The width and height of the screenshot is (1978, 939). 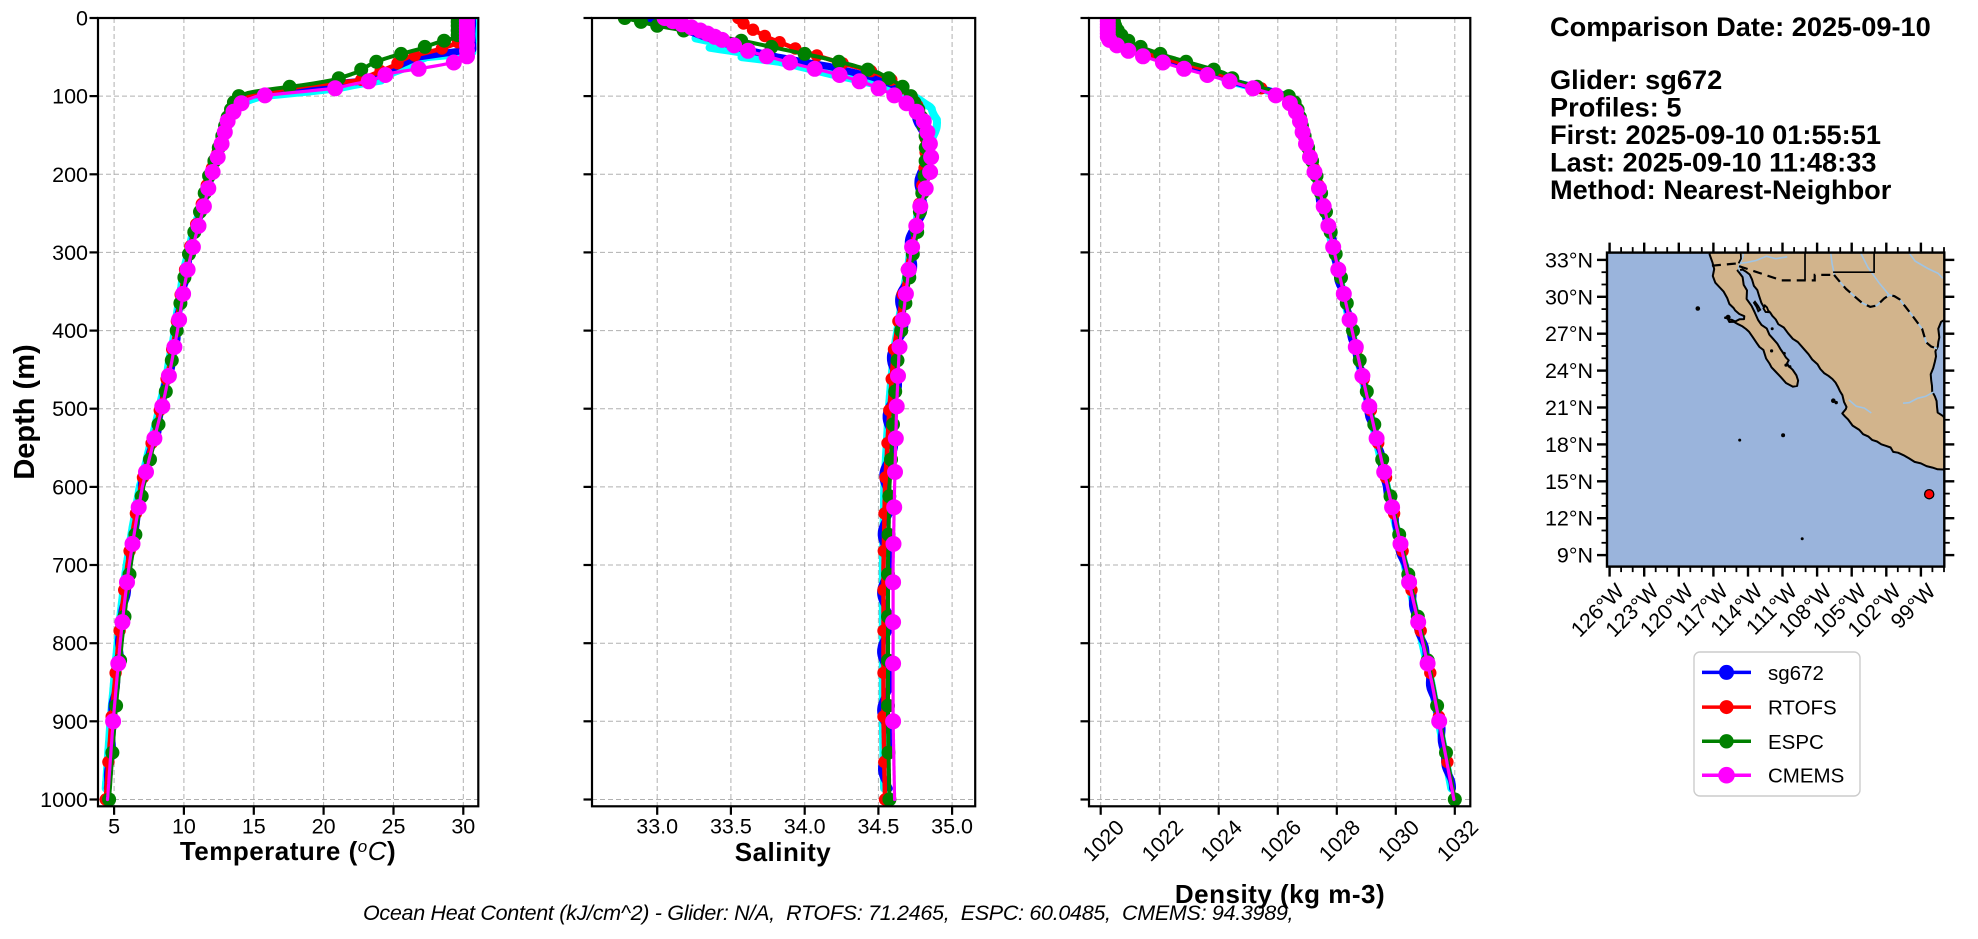 I want to click on svg-text: 700, so click(x=70, y=566).